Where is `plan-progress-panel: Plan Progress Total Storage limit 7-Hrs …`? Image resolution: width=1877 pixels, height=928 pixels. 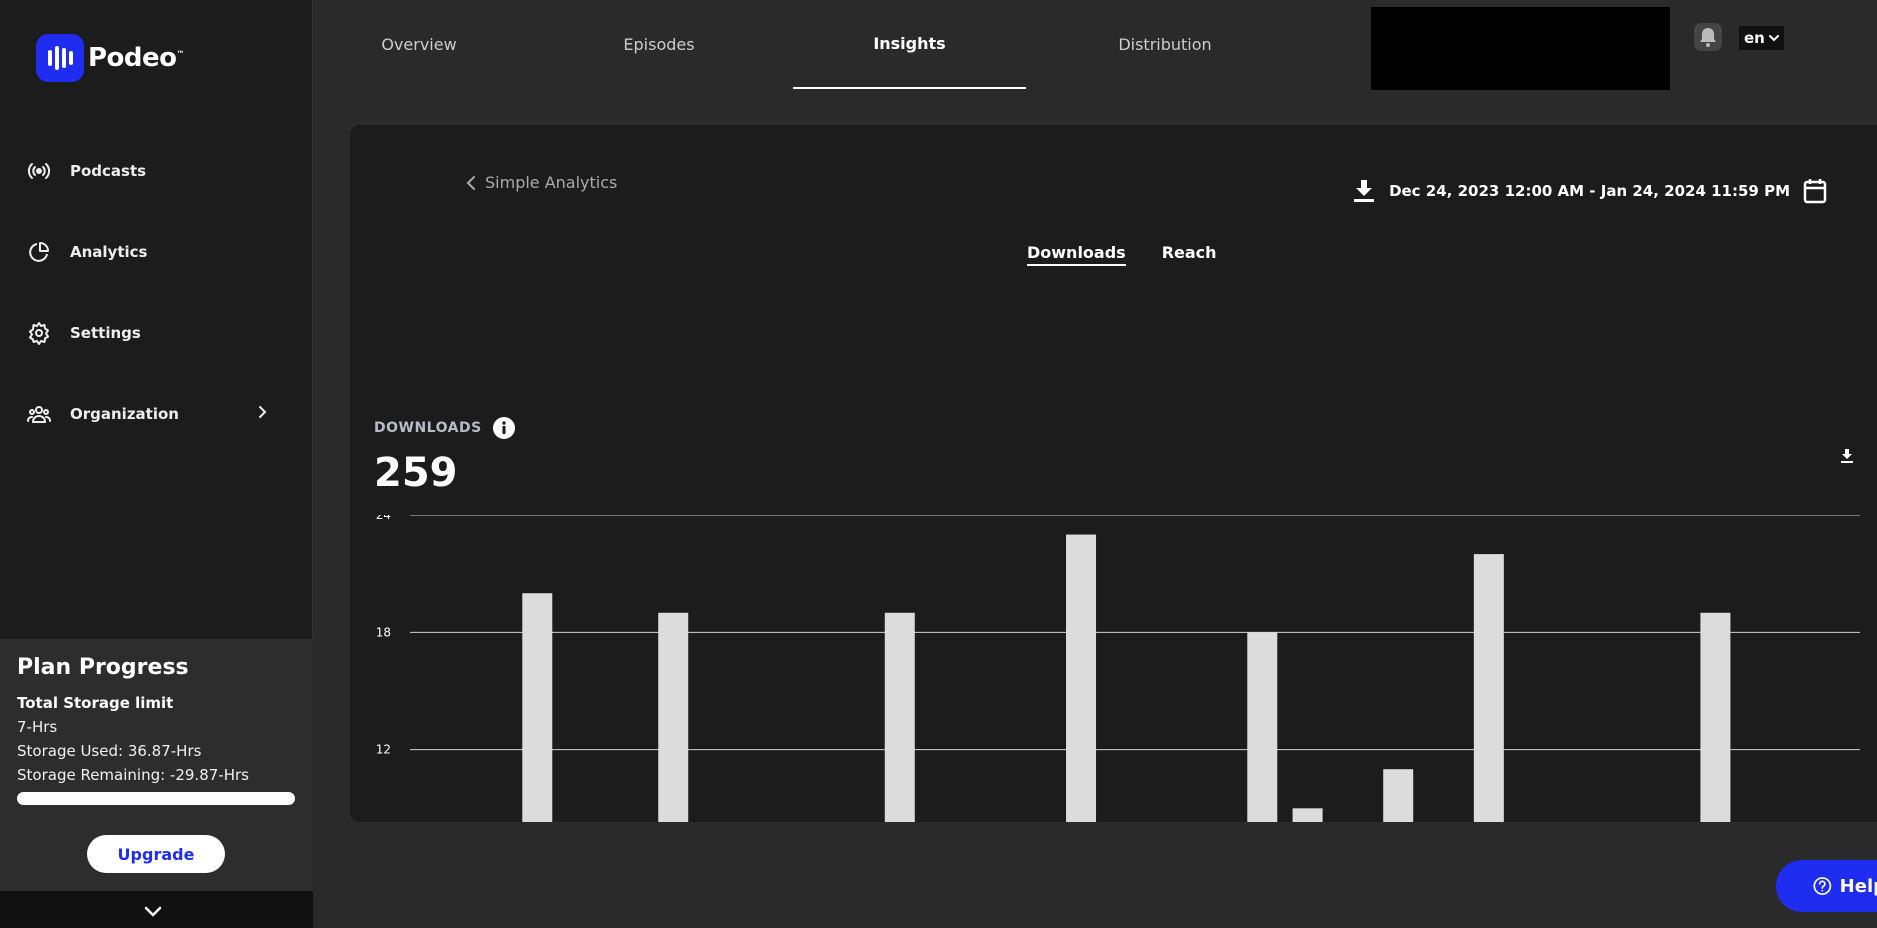
plan-progress-panel: Plan Progress Total Storage limit 7-Hrs … is located at coordinates (156, 765).